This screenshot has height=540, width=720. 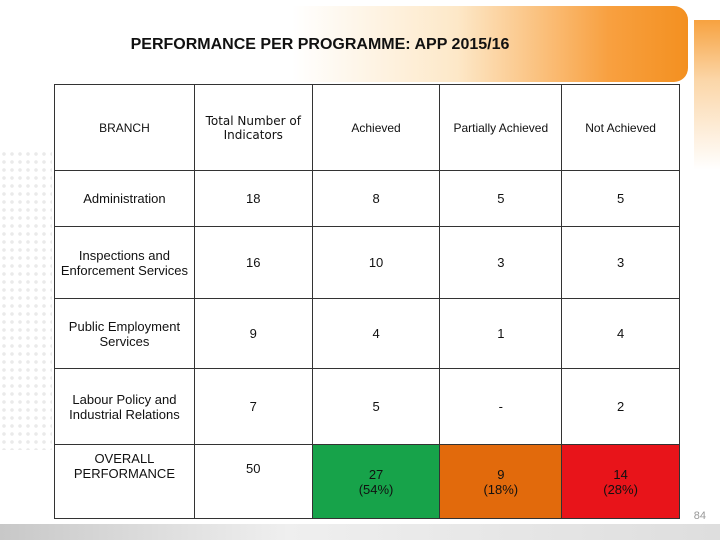 I want to click on branch-name: Inspections and Enforcement Services, so click(x=124, y=262).